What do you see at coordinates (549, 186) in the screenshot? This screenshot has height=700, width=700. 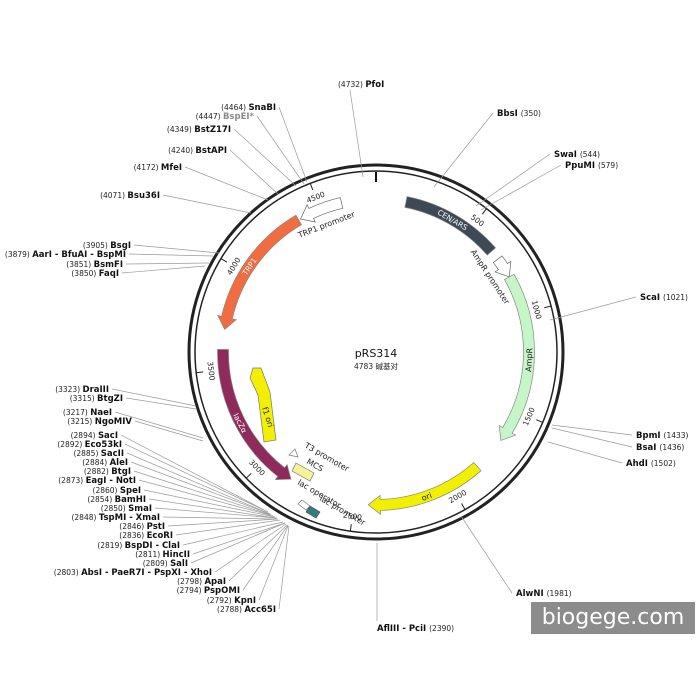 I see `site-ppumi: PpuMI (579)` at bounding box center [549, 186].